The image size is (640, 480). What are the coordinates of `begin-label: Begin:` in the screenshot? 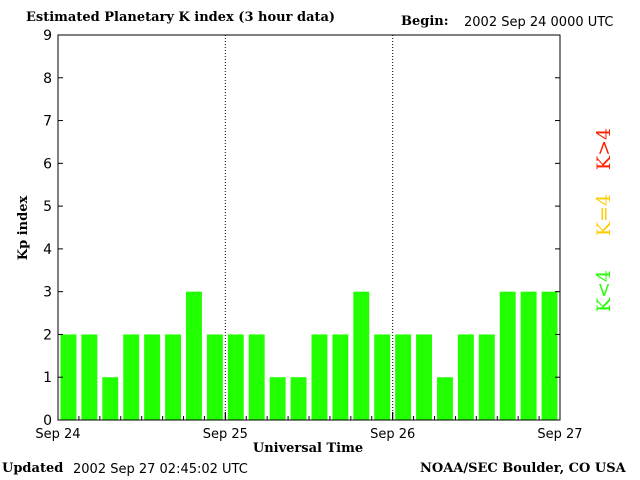 It's located at (425, 21).